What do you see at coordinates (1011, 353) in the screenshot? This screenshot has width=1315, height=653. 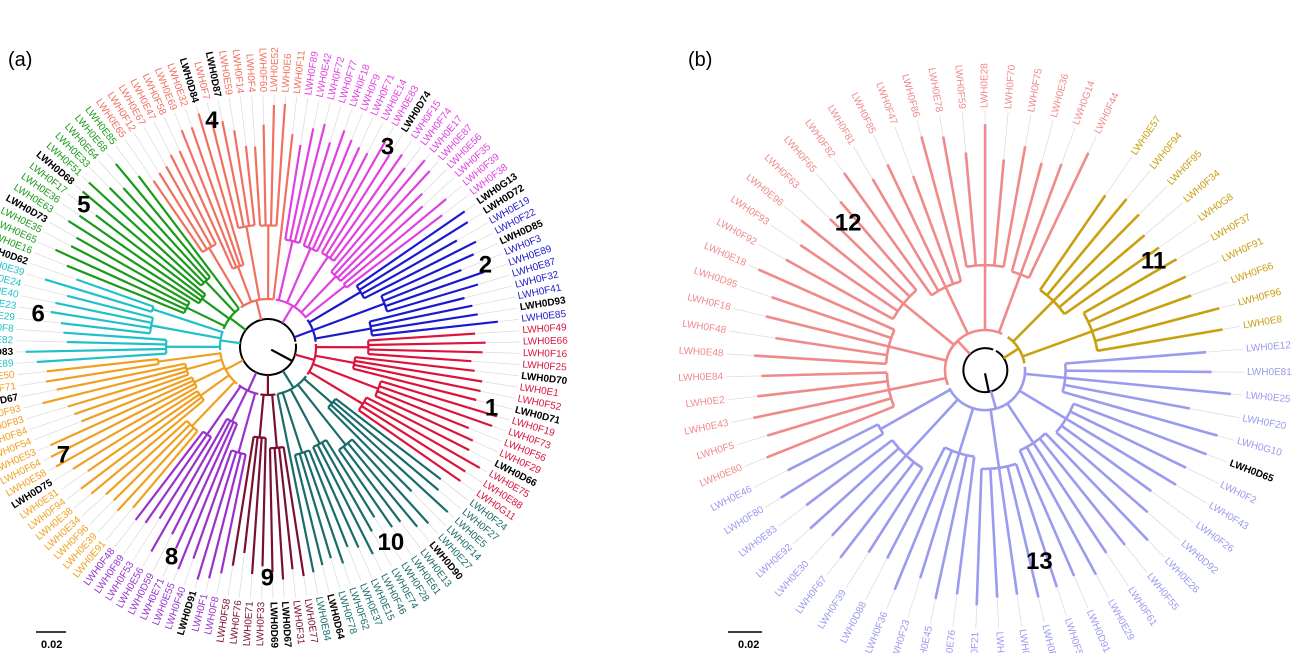 I see `clade-stem` at bounding box center [1011, 353].